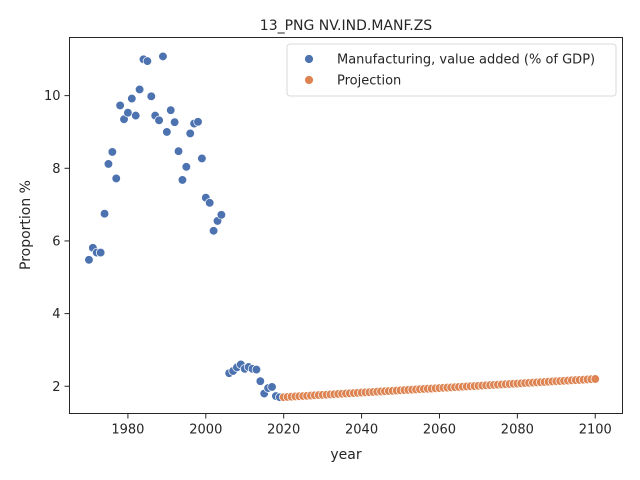 The width and height of the screenshot is (640, 480). I want to click on y-axis-label: Proportion %, so click(26, 225).